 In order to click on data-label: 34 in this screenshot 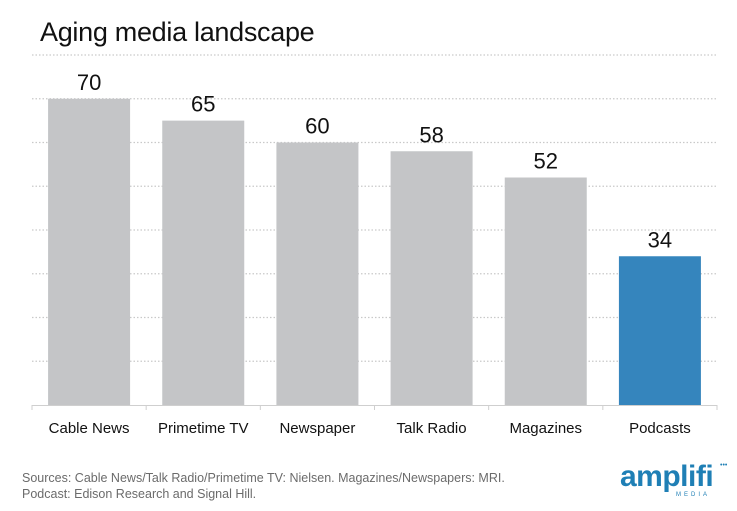, I will do `click(660, 239)`.